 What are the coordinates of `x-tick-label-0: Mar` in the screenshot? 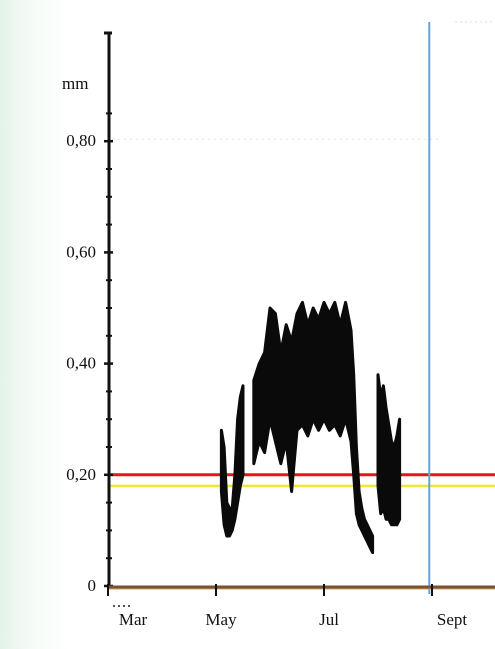 It's located at (133, 619).